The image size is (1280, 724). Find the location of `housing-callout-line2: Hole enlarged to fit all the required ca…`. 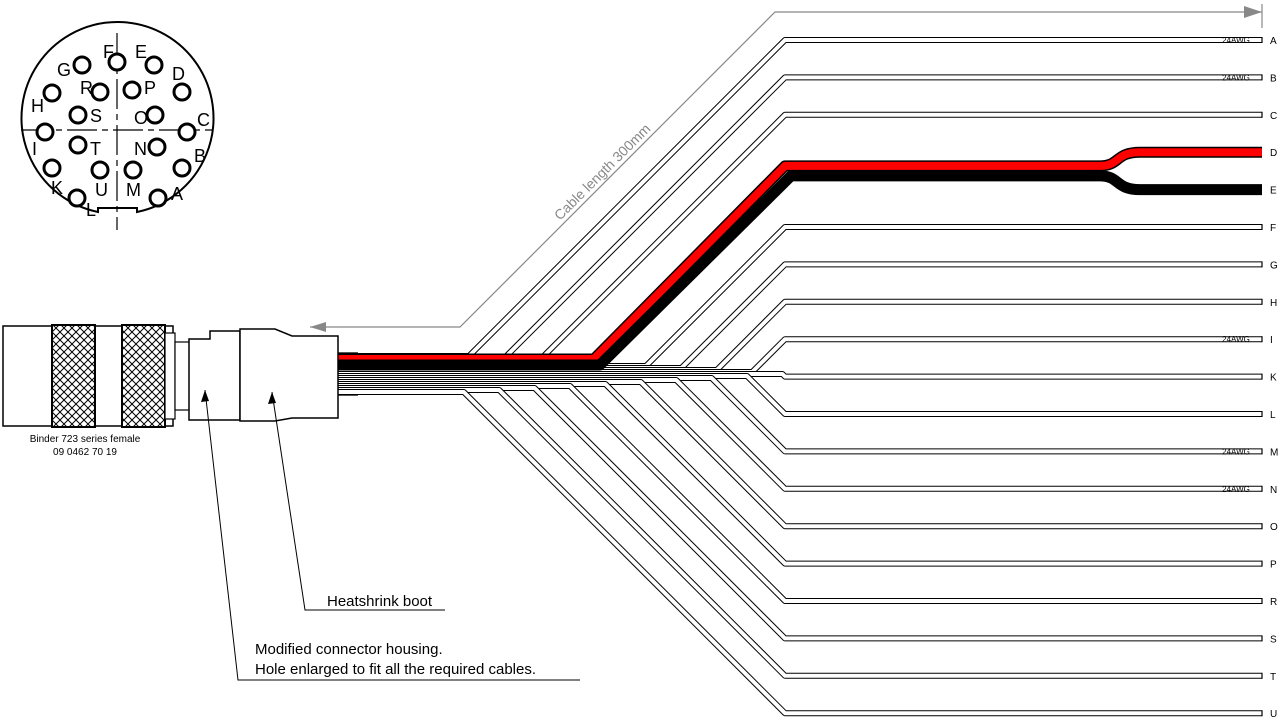

housing-callout-line2: Hole enlarged to fit all the required ca… is located at coordinates (395, 669).